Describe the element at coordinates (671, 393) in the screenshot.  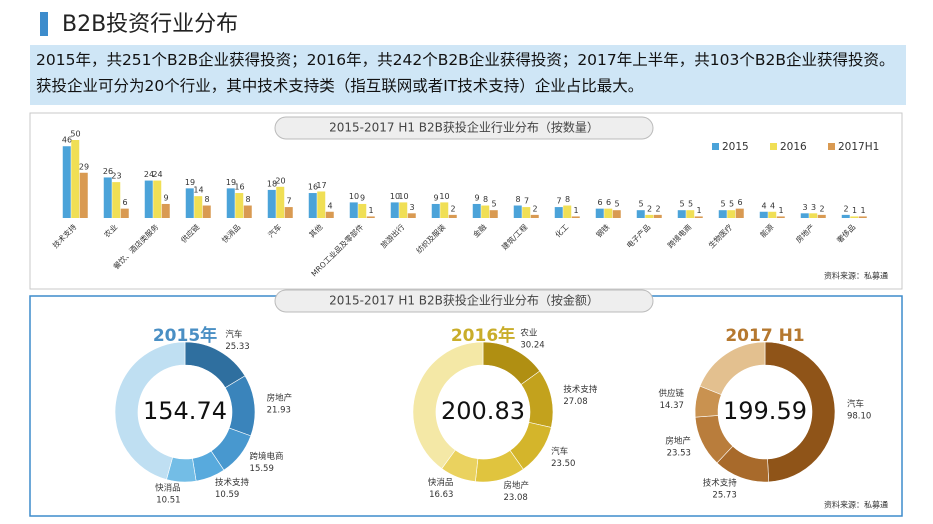
I see `segment-label: 供应链` at that location.